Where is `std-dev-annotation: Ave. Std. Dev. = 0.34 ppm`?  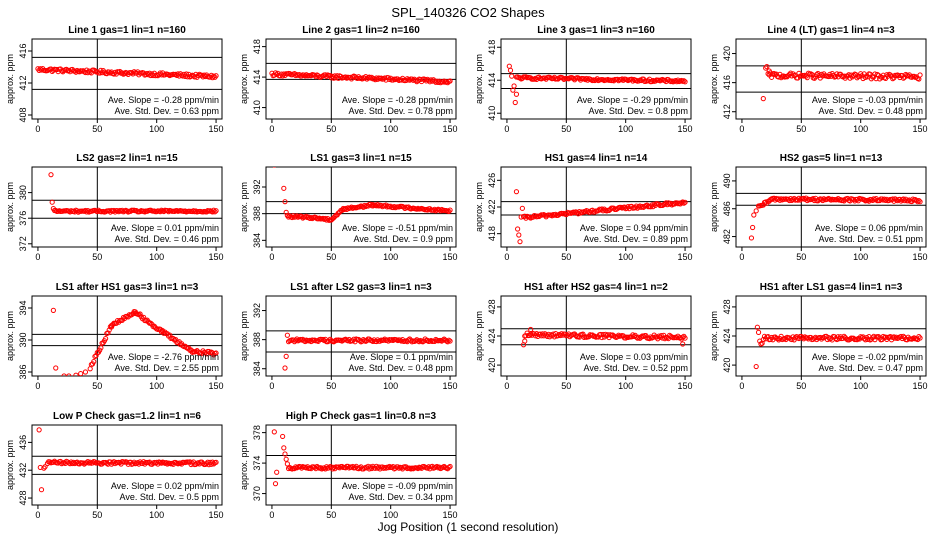 std-dev-annotation: Ave. Std. Dev. = 0.34 ppm is located at coordinates (401, 497).